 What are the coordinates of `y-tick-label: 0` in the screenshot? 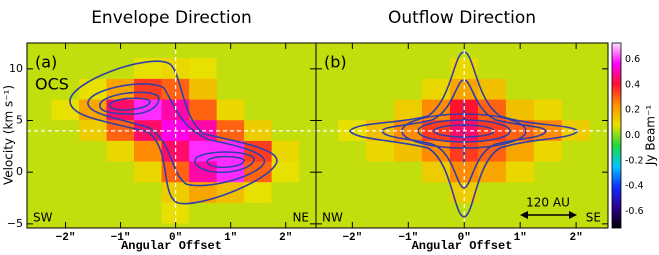 It's located at (19, 171).